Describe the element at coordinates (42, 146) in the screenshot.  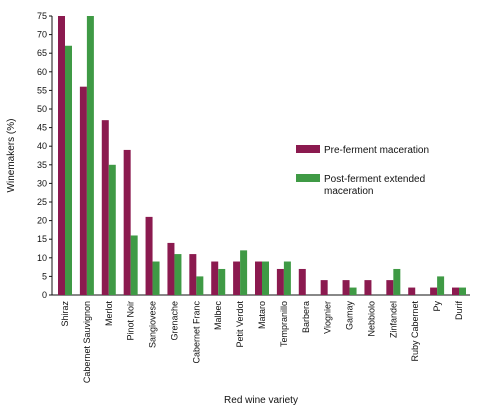
I see `y-tick-label: 40` at that location.